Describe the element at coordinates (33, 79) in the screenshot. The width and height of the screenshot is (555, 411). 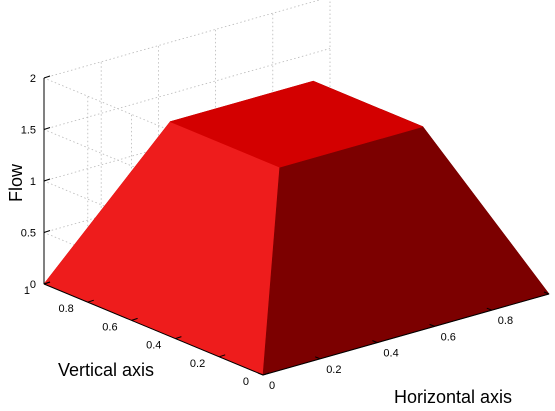
I see `z-tick-label: 2` at that location.